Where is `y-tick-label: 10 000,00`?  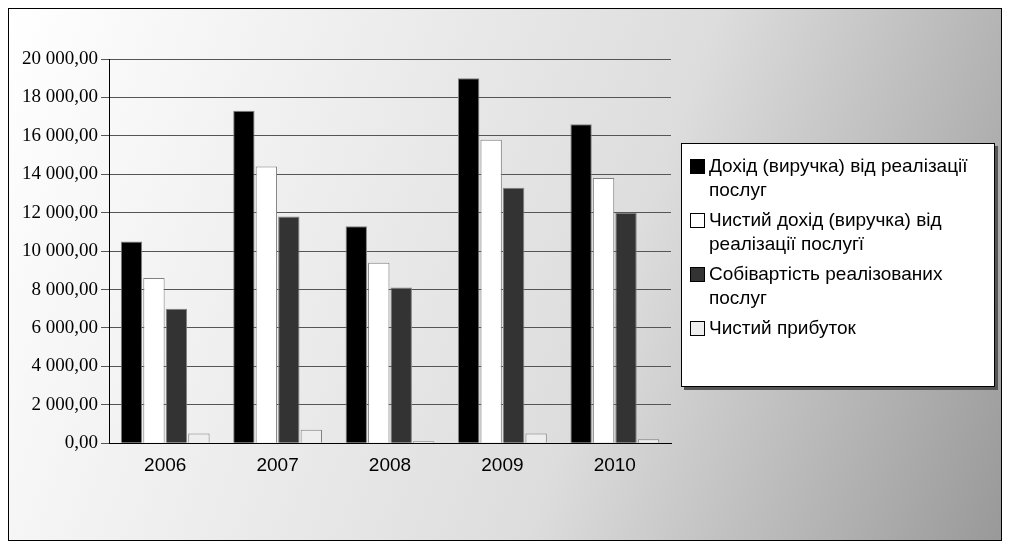
y-tick-label: 10 000,00 is located at coordinates (60, 250).